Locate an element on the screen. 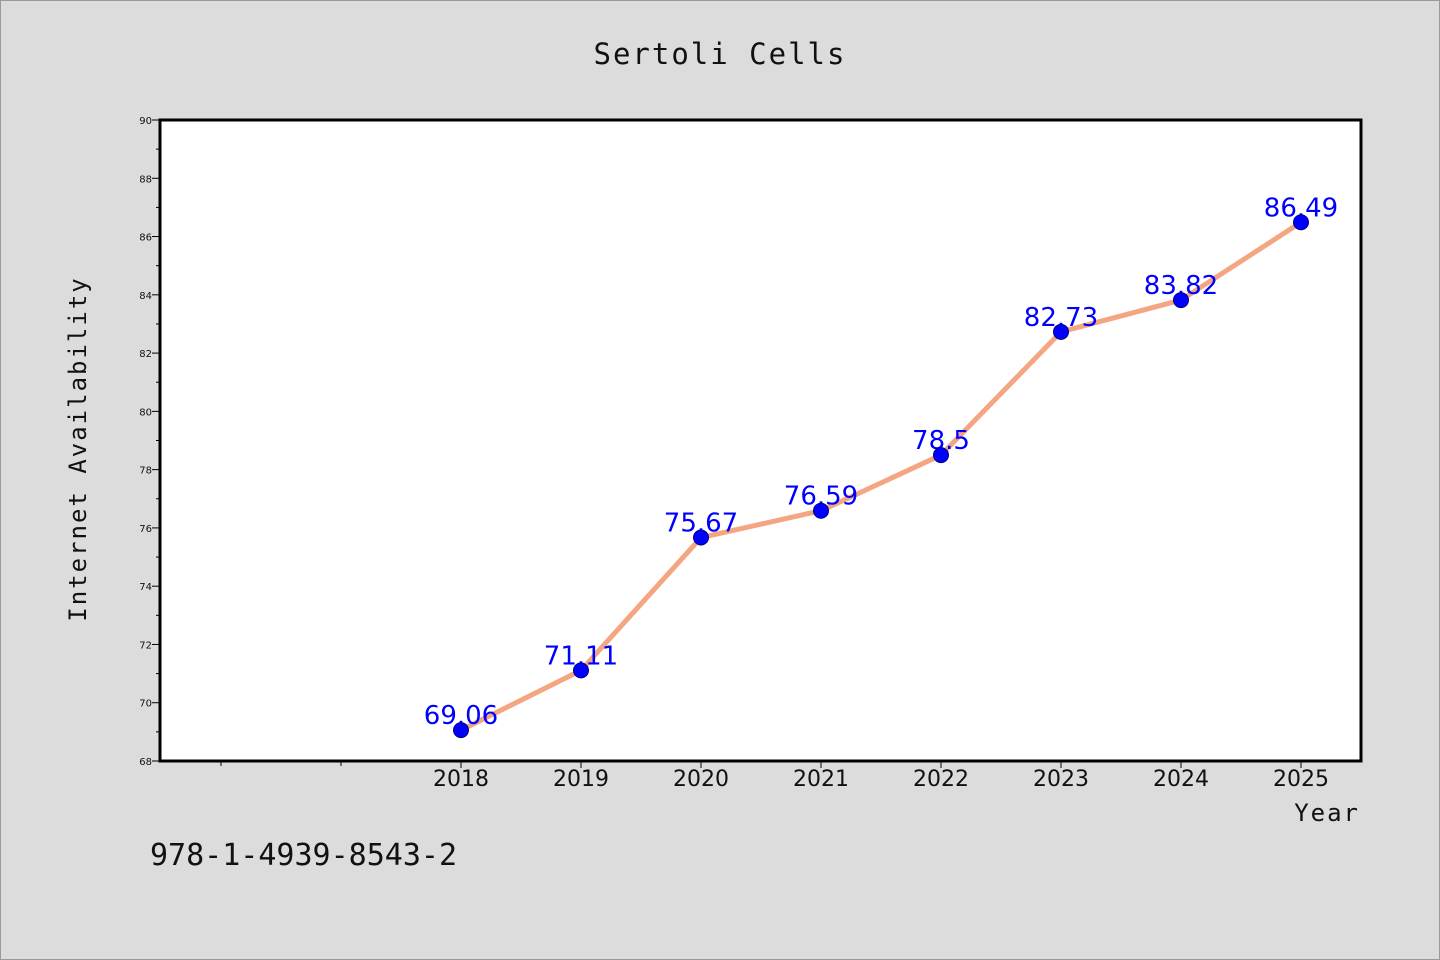 The width and height of the screenshot is (1440, 960). y-tick-label: 68 is located at coordinates (145, 762).